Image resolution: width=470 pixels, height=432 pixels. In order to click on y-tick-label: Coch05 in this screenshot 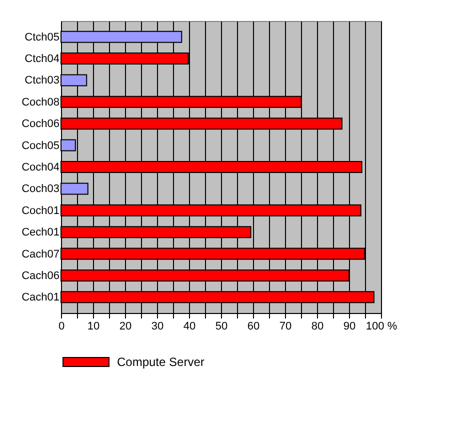, I will do `click(41, 146)`.